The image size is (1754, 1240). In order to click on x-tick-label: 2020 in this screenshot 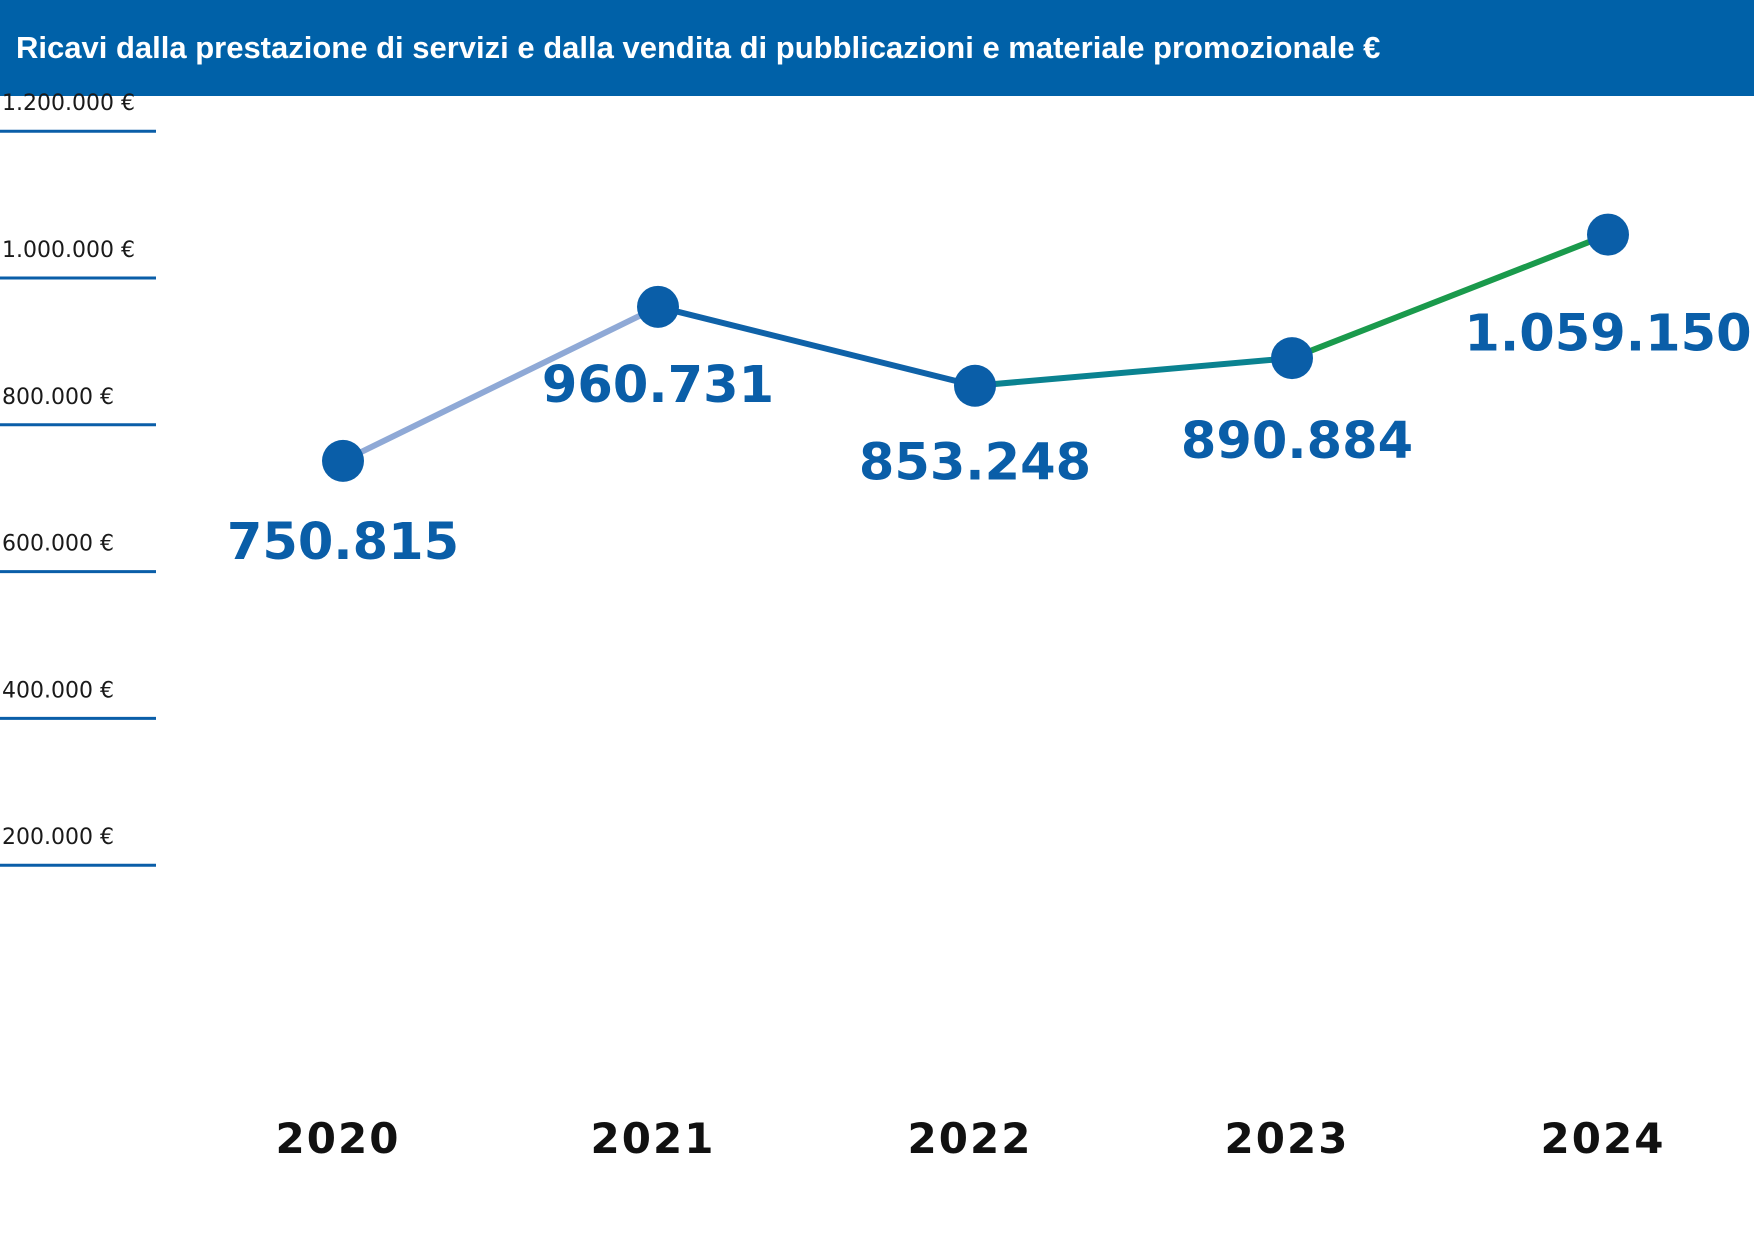, I will do `click(338, 1138)`.